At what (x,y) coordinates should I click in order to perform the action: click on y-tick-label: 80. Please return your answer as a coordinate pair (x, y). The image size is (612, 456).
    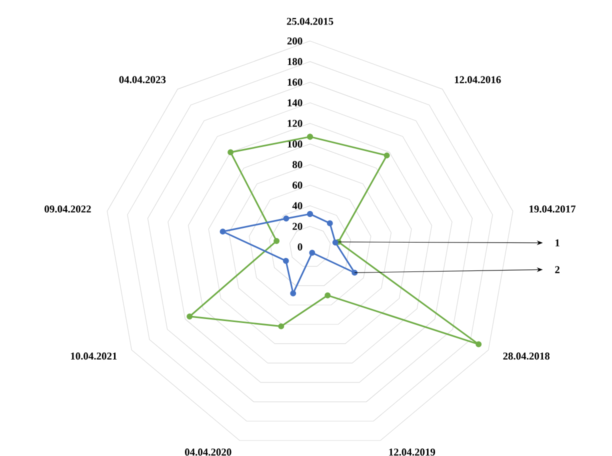
    Looking at the image, I should click on (297, 164).